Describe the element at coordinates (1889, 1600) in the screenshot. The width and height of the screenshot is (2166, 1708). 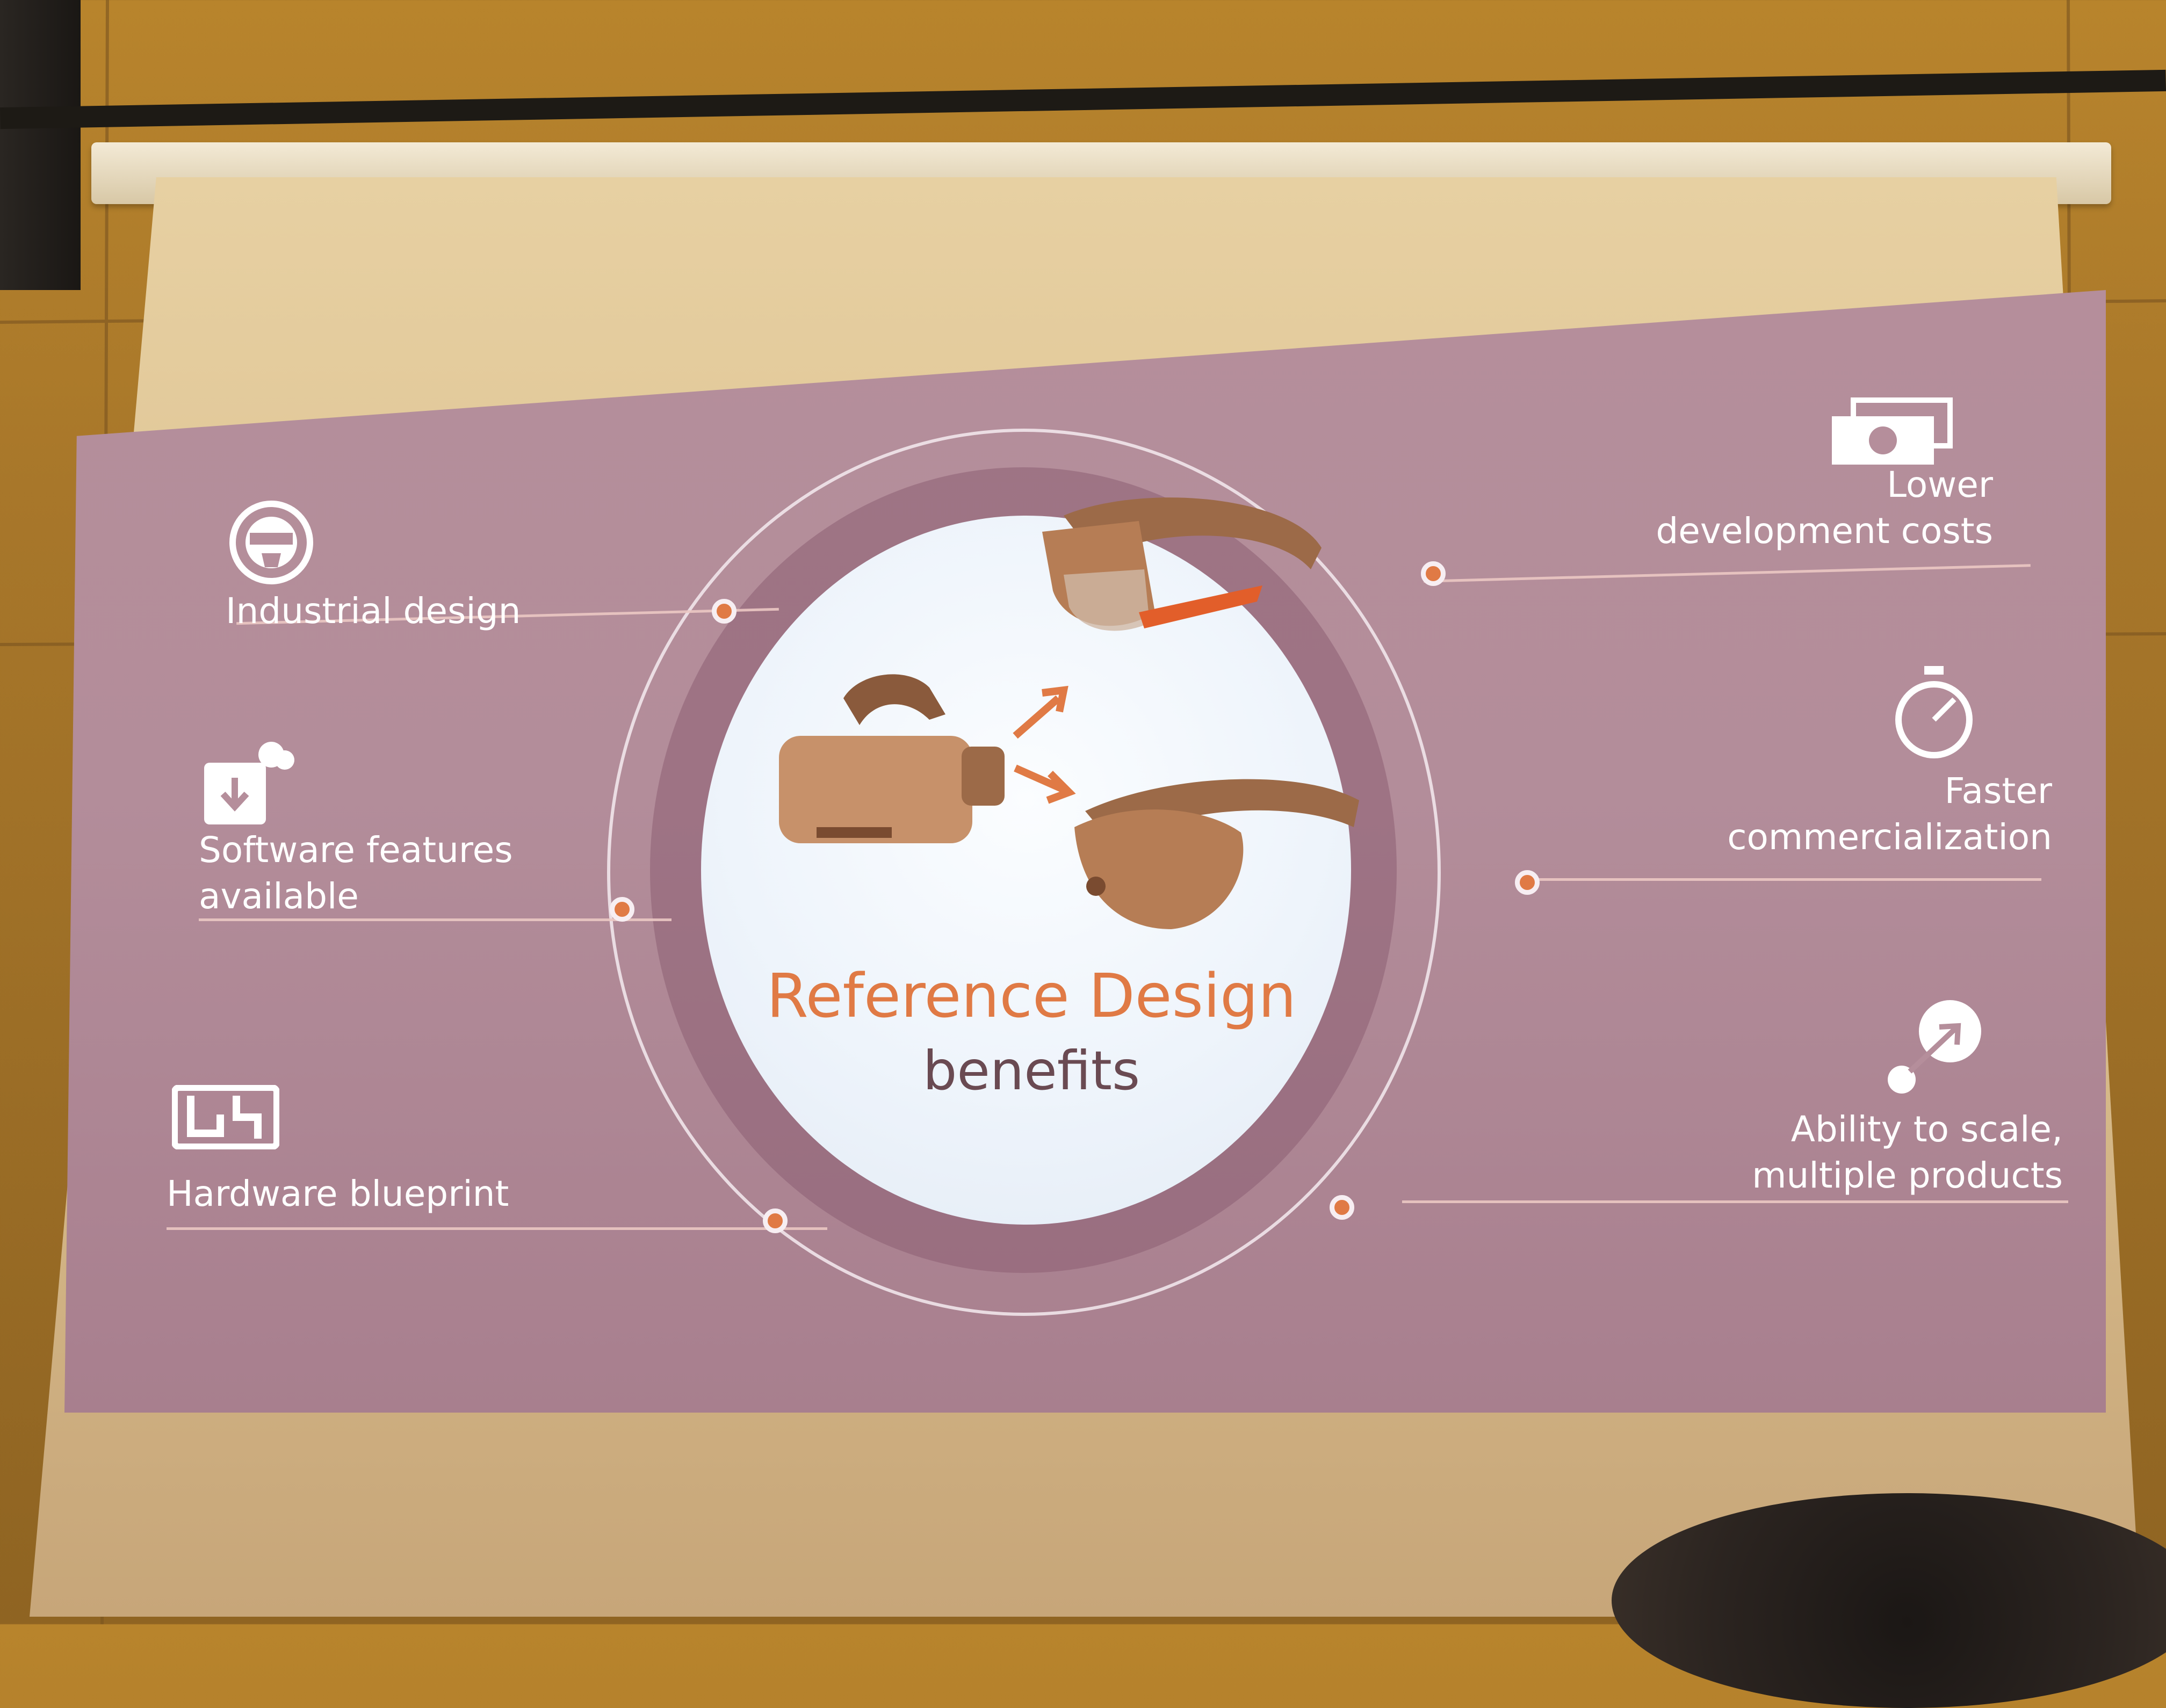
I see `audience-heads` at that location.